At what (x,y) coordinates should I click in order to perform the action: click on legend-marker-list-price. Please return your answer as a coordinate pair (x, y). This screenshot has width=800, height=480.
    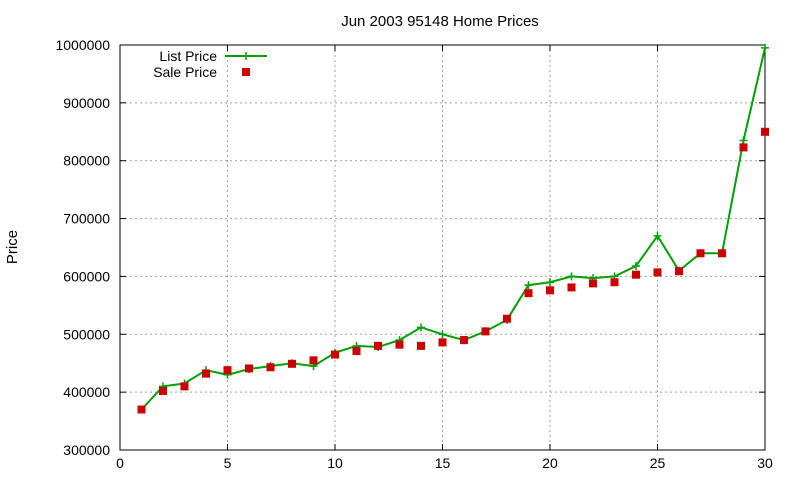
    Looking at the image, I should click on (246, 56).